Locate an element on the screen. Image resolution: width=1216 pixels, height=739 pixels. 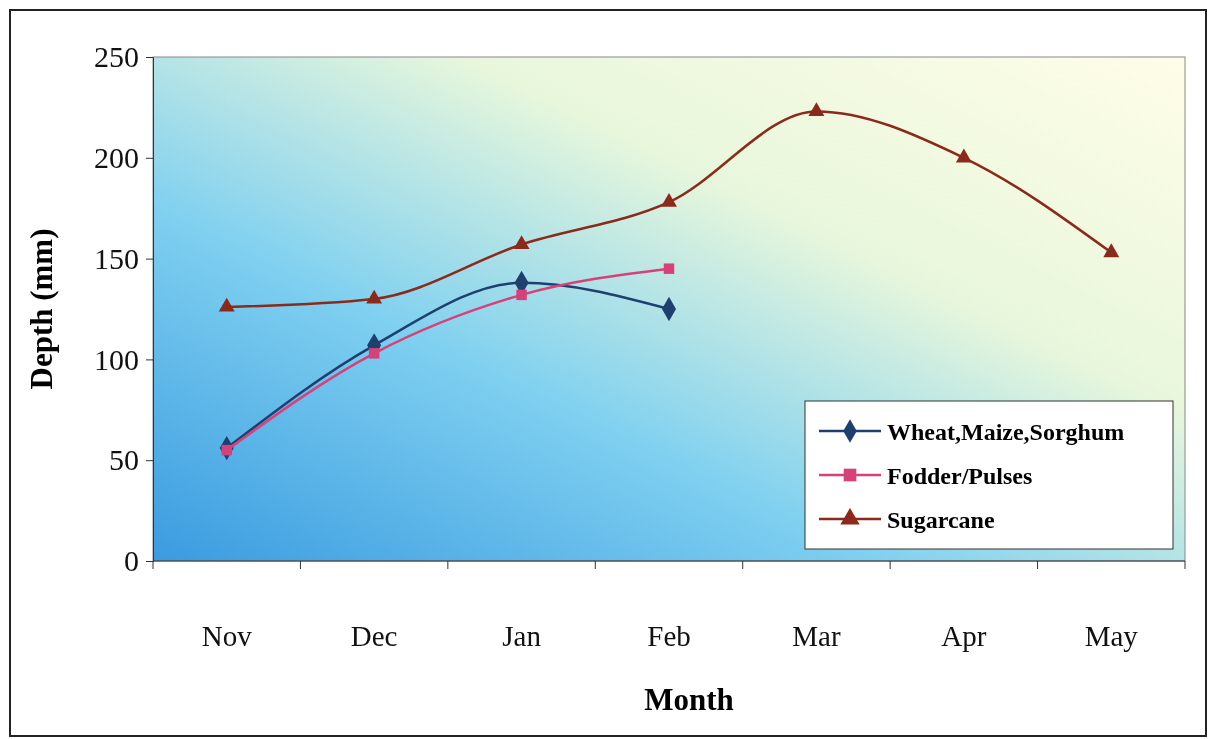
legend-label: Fodder/Pulses is located at coordinates (960, 476).